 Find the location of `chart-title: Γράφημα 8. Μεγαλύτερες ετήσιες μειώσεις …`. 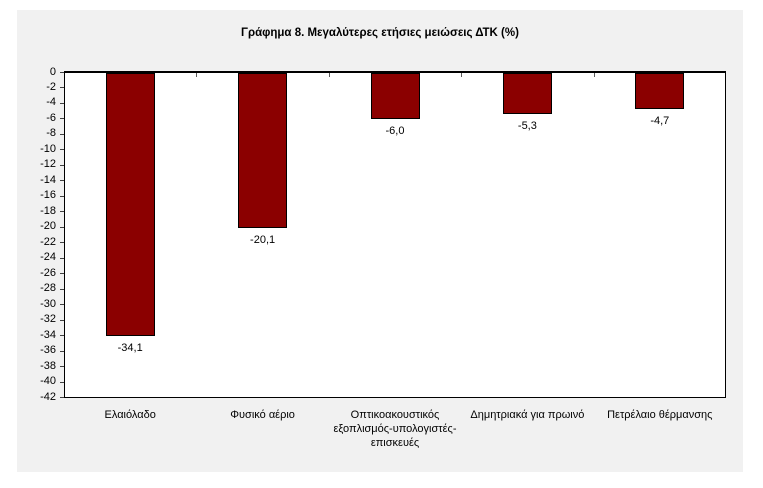

chart-title: Γράφημα 8. Μεγαλύτερες ετήσιες μειώσεις … is located at coordinates (380, 33).